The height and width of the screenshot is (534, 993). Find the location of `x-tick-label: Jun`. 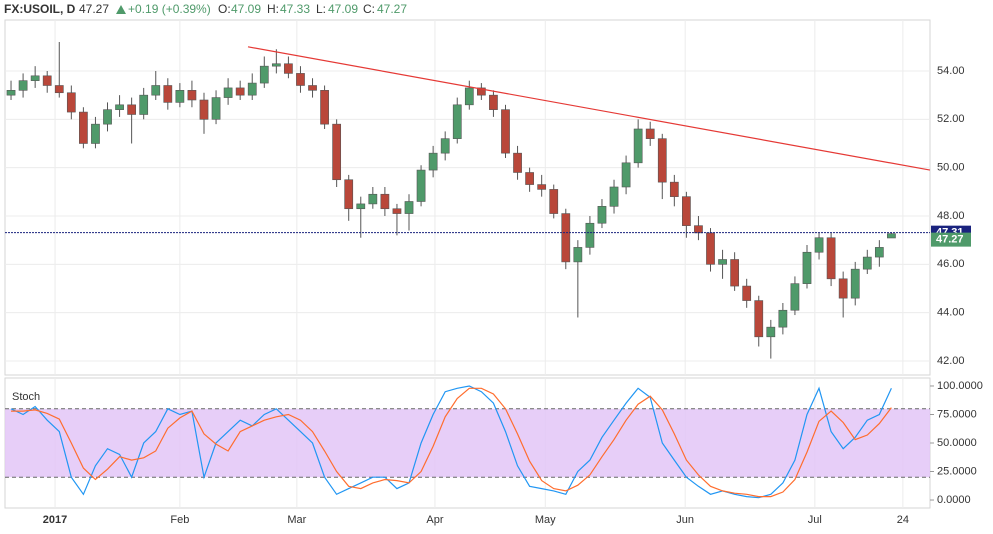

x-tick-label: Jun is located at coordinates (685, 520).